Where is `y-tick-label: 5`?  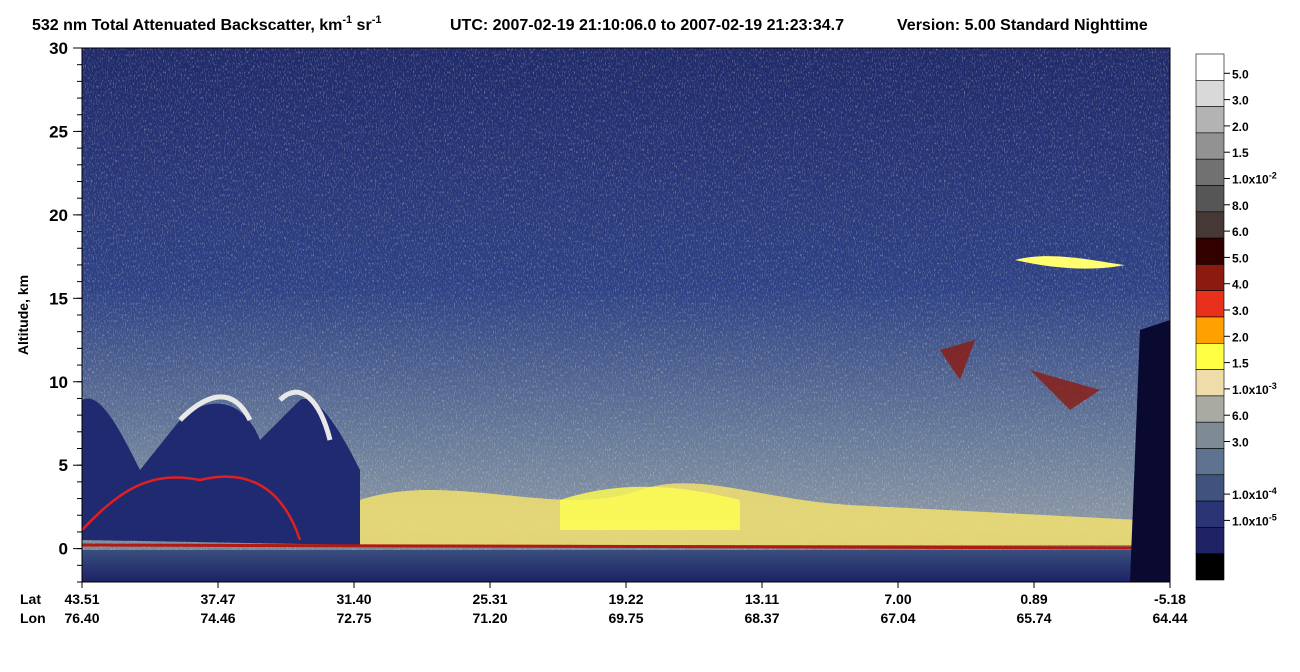 y-tick-label: 5 is located at coordinates (63, 465).